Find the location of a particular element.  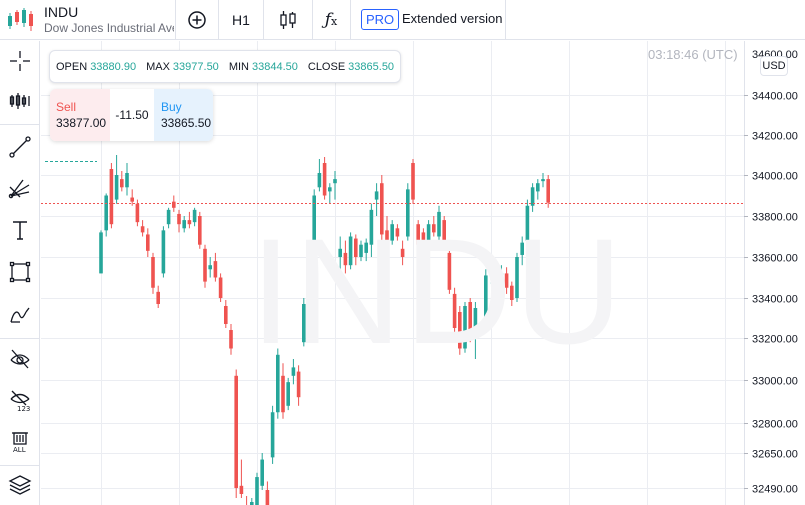

compare-symbol-button is located at coordinates (197, 20).